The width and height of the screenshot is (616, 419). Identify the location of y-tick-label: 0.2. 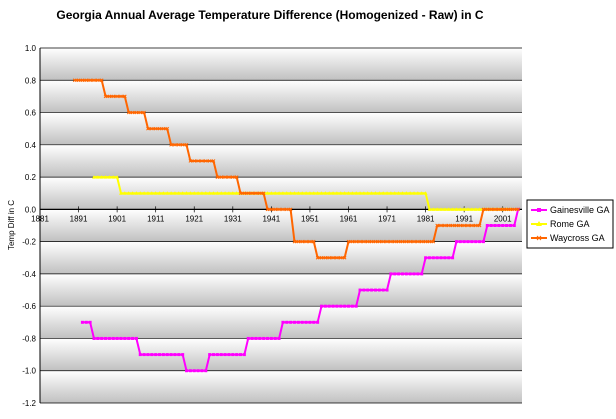
(31, 177).